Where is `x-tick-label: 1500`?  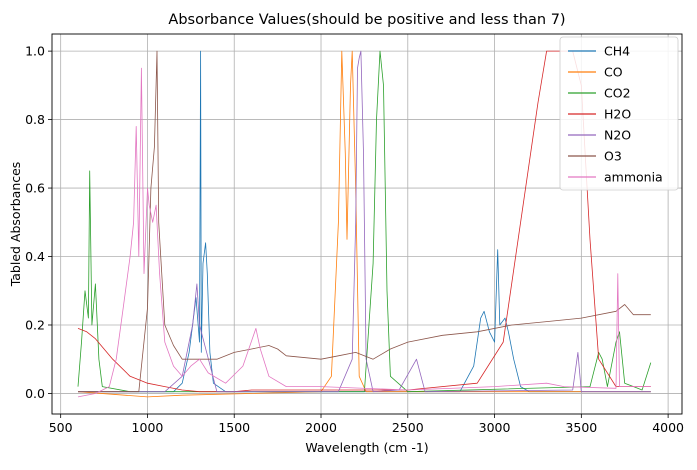 x-tick-label: 1500 is located at coordinates (234, 427).